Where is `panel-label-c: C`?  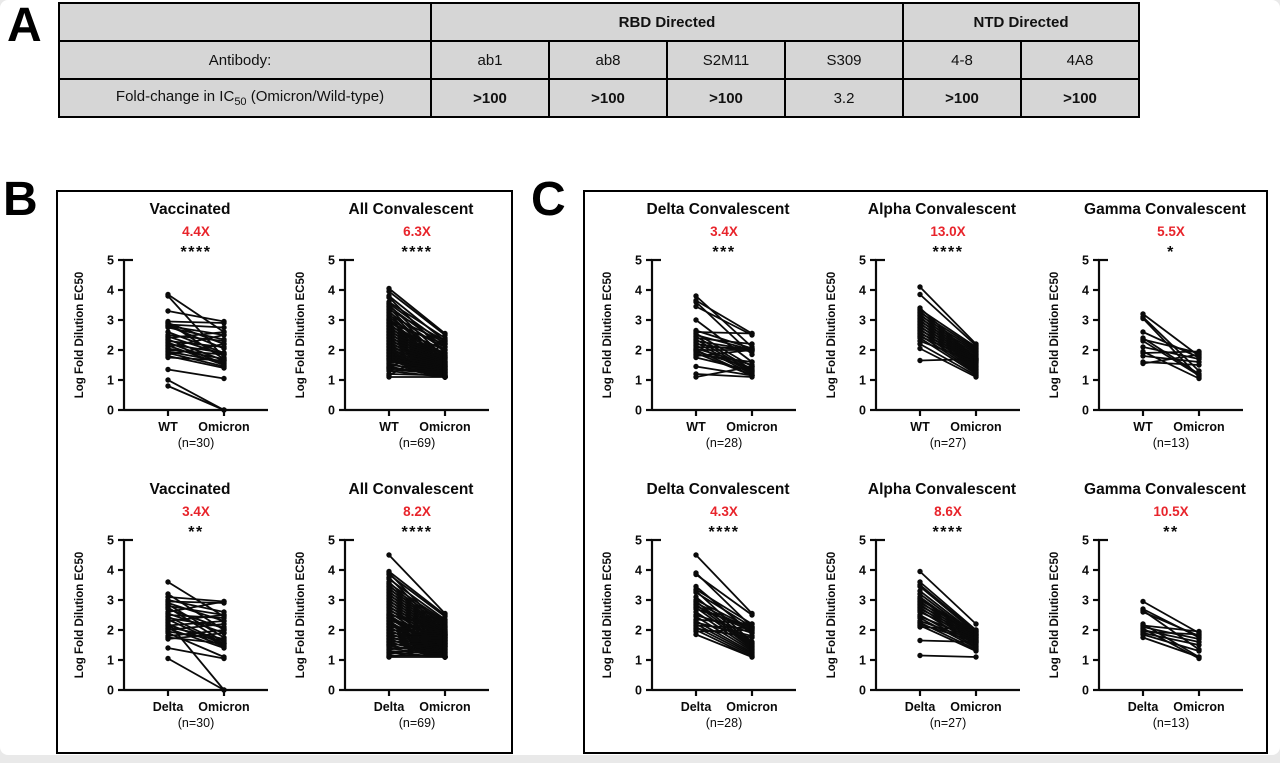
panel-label-c: C is located at coordinates (548, 199).